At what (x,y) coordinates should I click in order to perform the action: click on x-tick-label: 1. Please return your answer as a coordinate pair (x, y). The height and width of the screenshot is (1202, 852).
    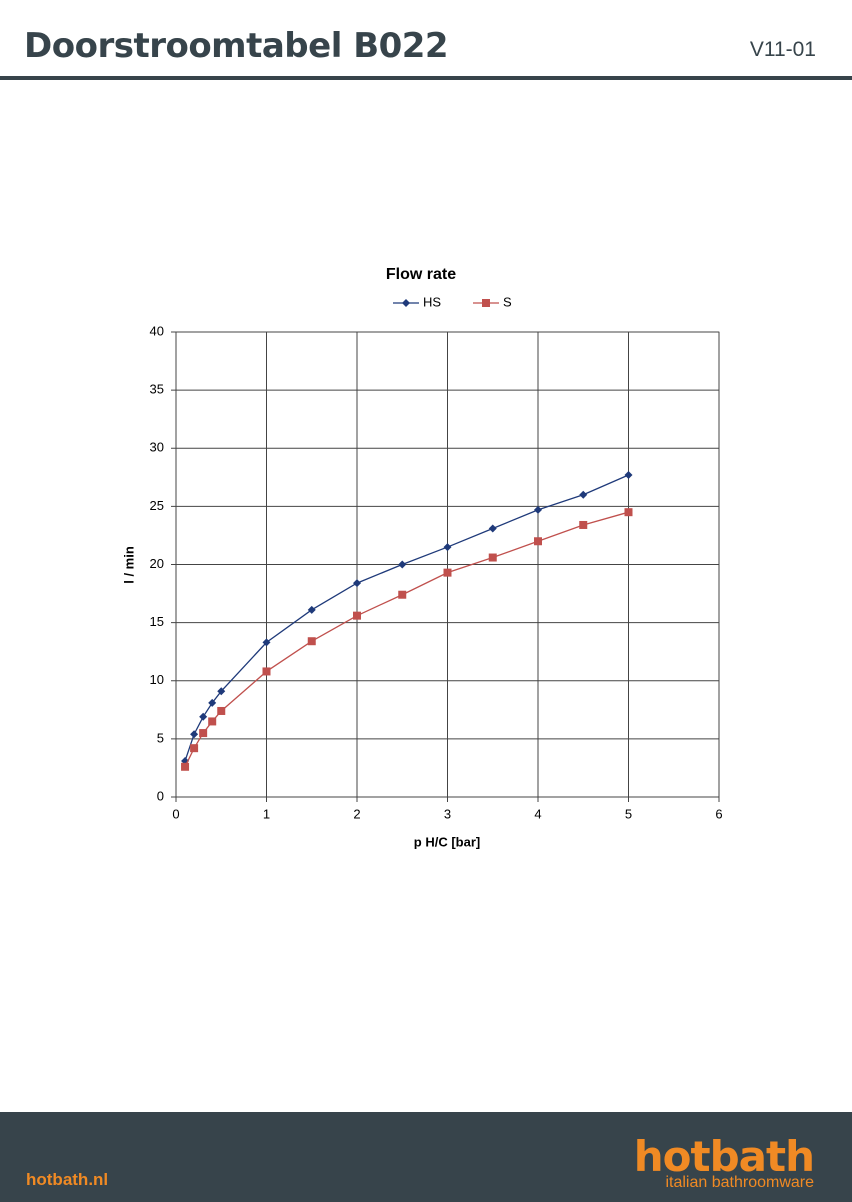
    Looking at the image, I should click on (266, 813).